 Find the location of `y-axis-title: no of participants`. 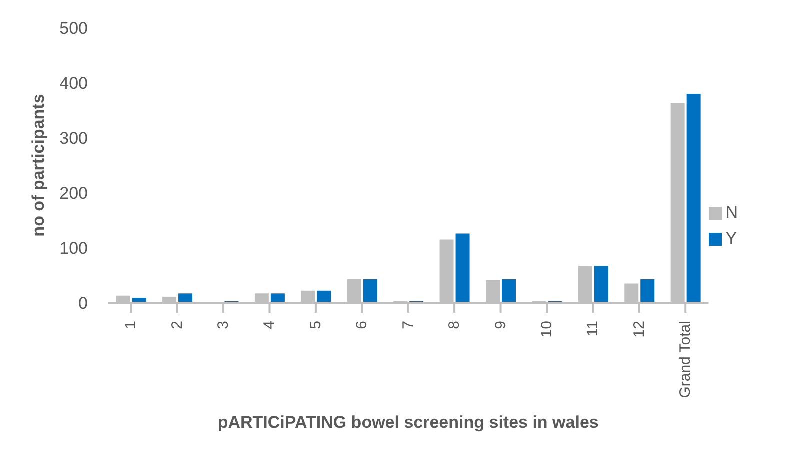

y-axis-title: no of participants is located at coordinates (38, 165).